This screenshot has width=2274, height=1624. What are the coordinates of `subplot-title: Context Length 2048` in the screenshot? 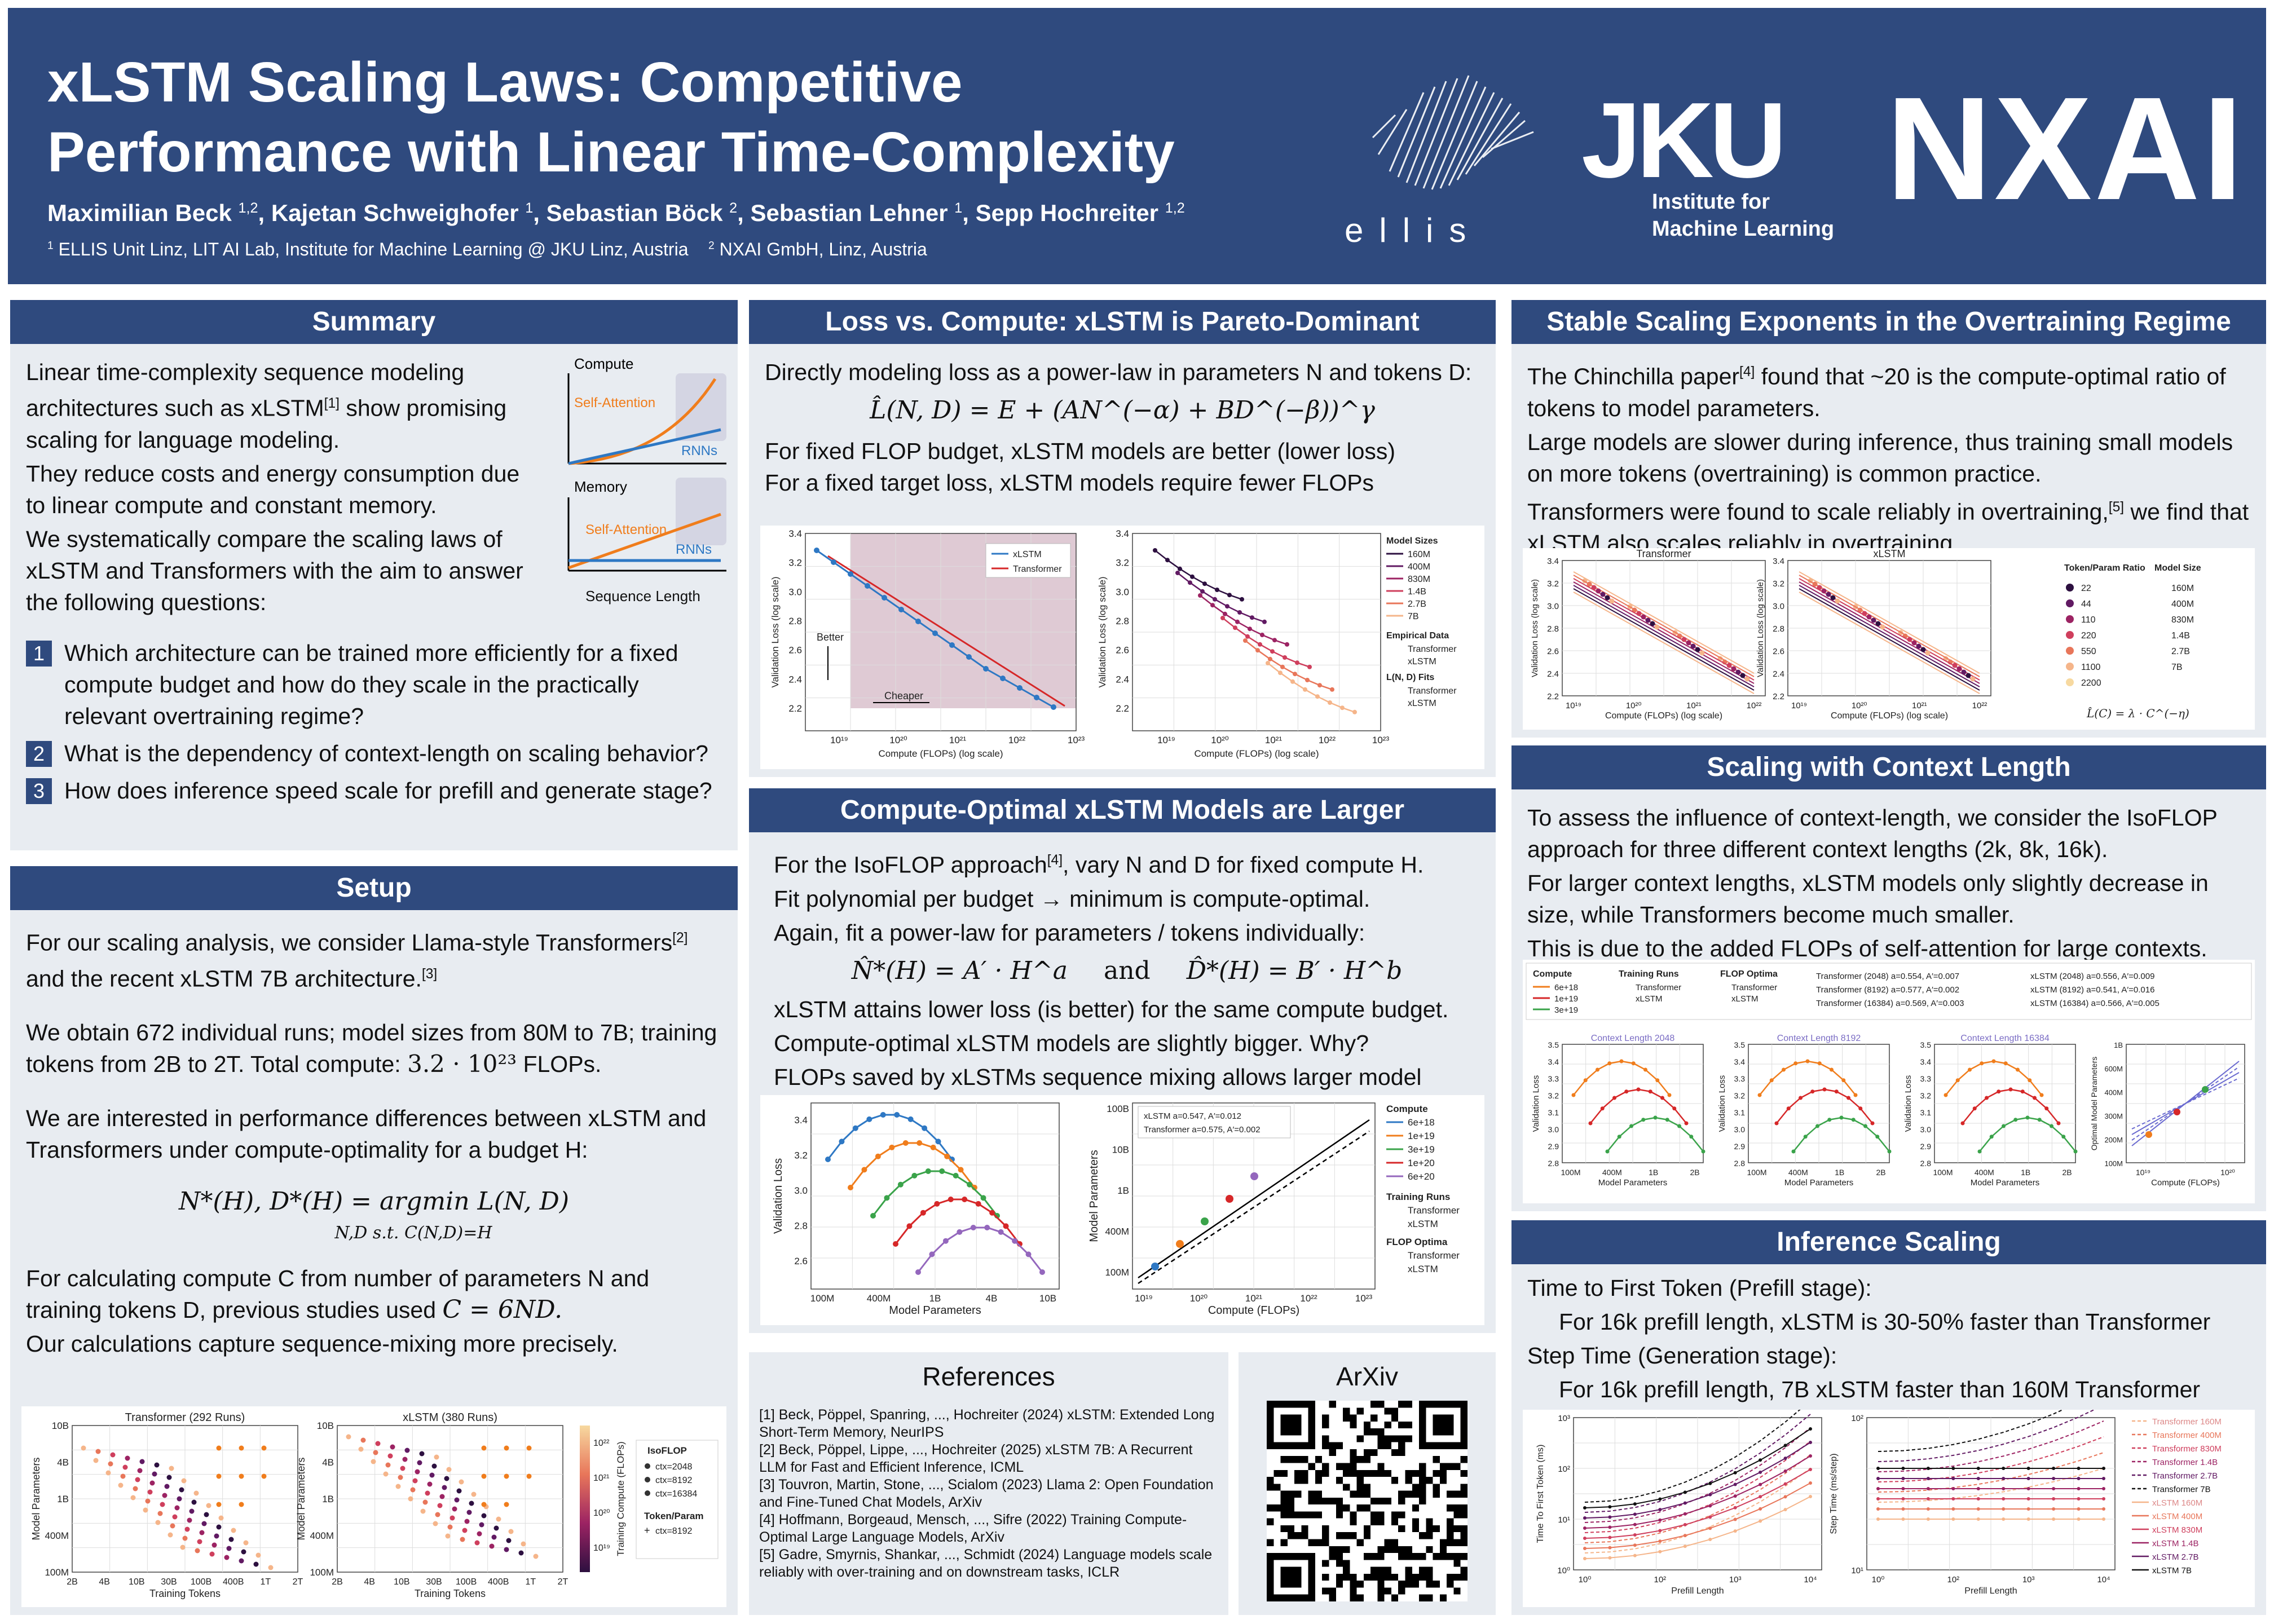 It's located at (1633, 1038).